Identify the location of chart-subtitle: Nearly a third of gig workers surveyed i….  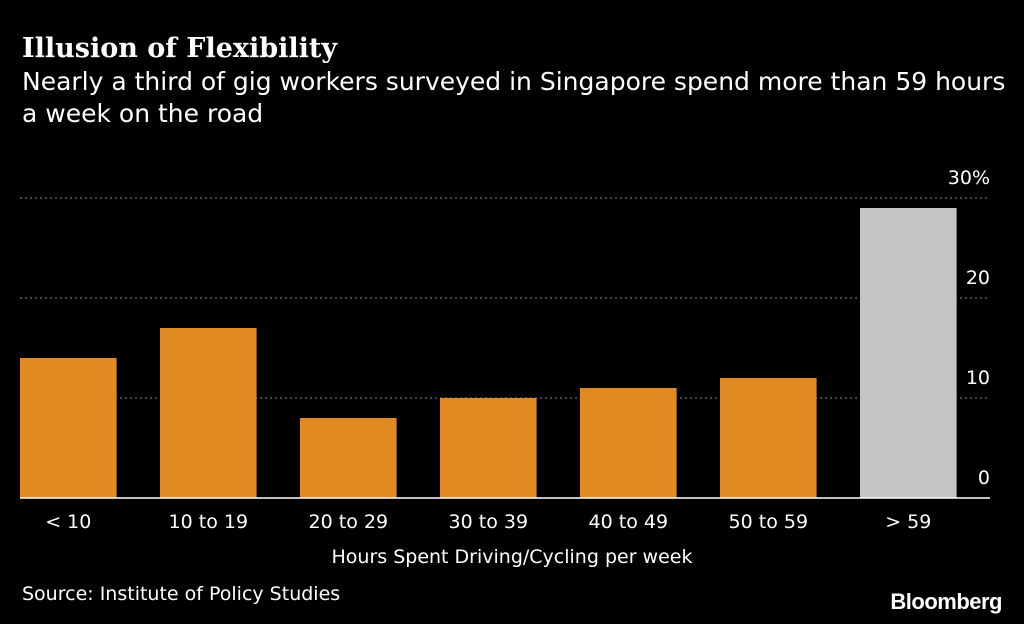
(514, 97).